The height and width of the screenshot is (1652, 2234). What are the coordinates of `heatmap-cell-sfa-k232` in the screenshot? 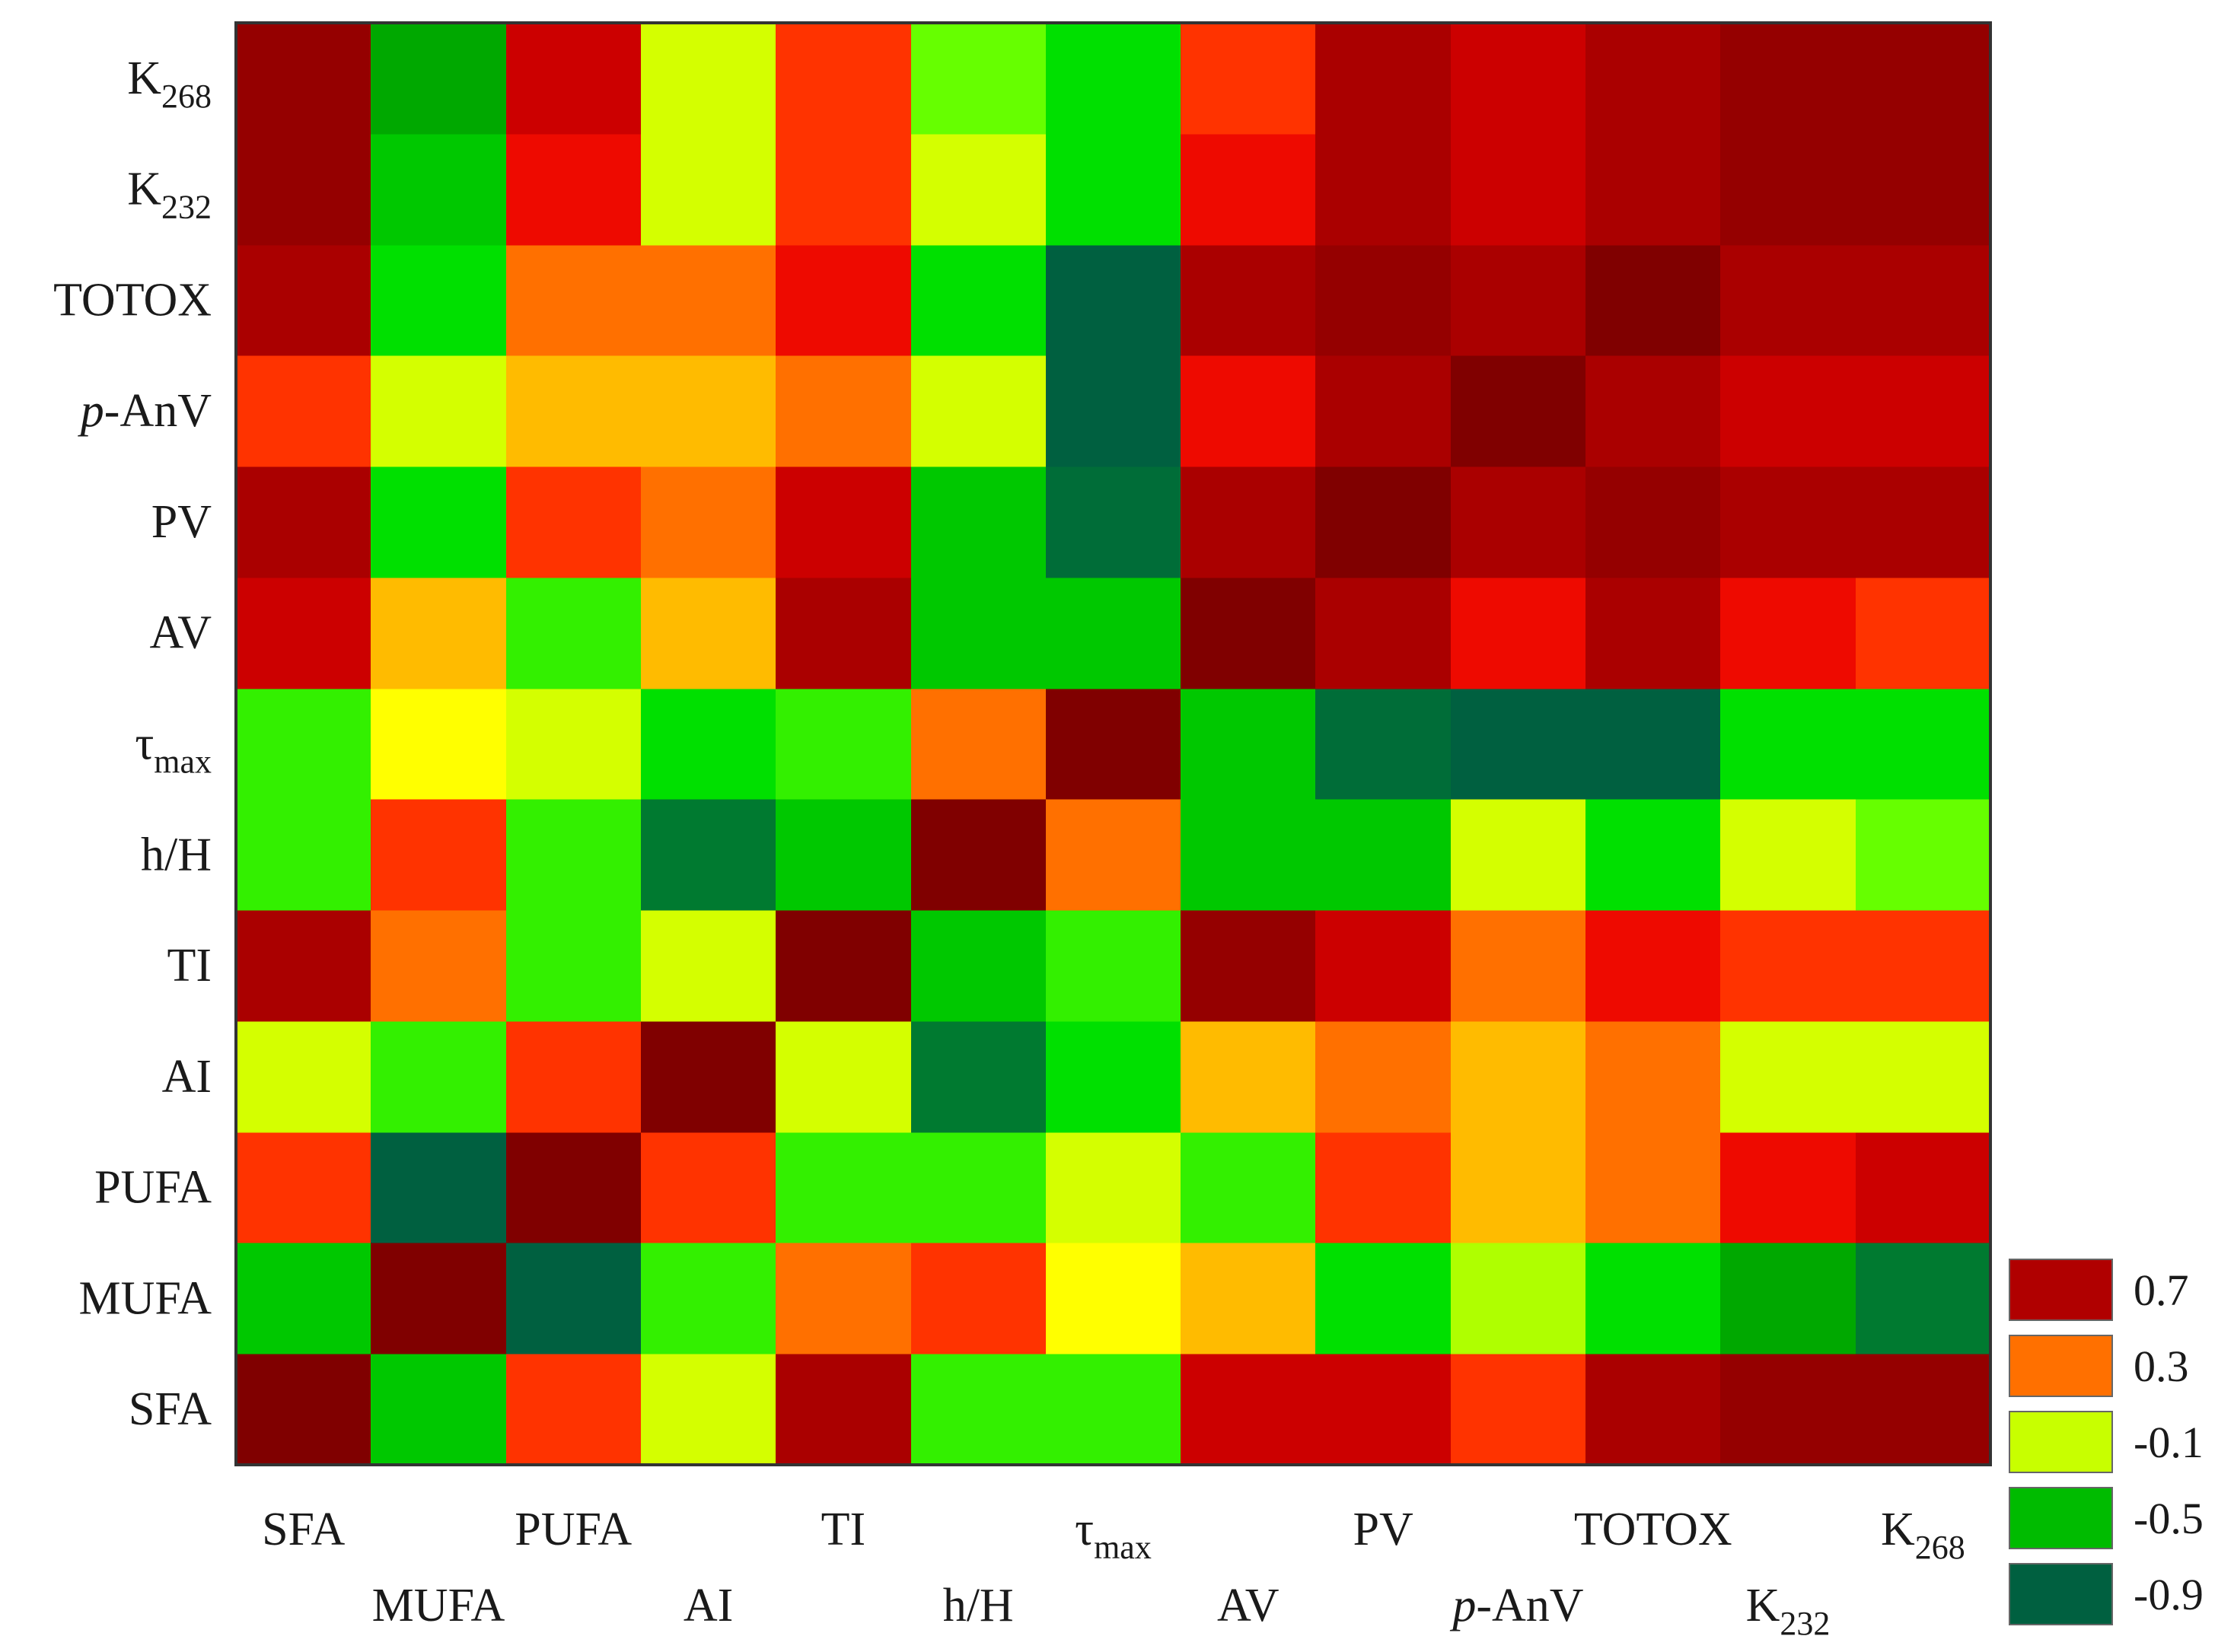 It's located at (1788, 1410).